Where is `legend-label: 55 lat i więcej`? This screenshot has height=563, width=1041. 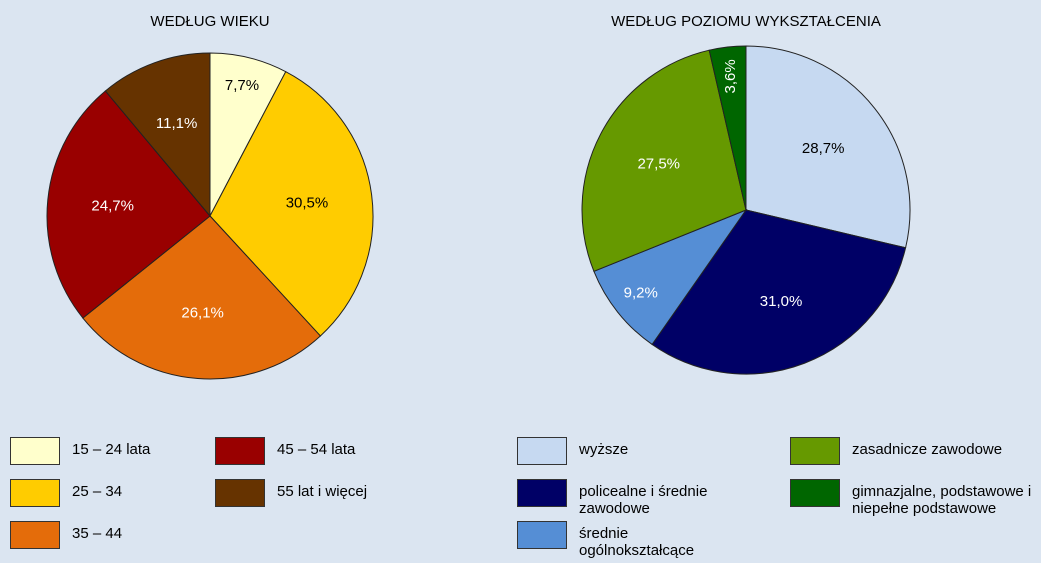 legend-label: 55 lat i więcej is located at coordinates (322, 491).